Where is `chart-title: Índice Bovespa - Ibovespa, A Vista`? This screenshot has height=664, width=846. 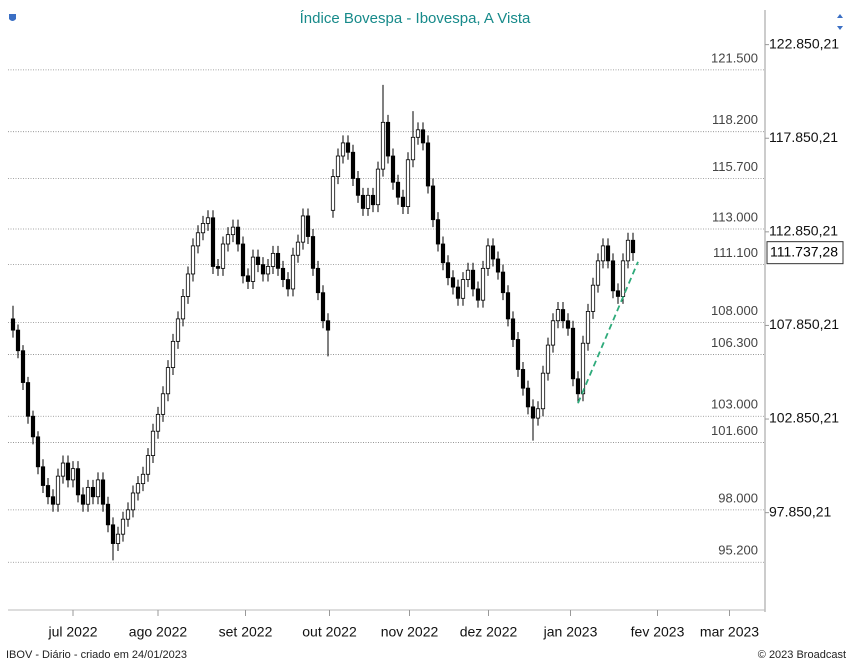
chart-title: Índice Bovespa - Ibovespa, A Vista is located at coordinates (415, 18).